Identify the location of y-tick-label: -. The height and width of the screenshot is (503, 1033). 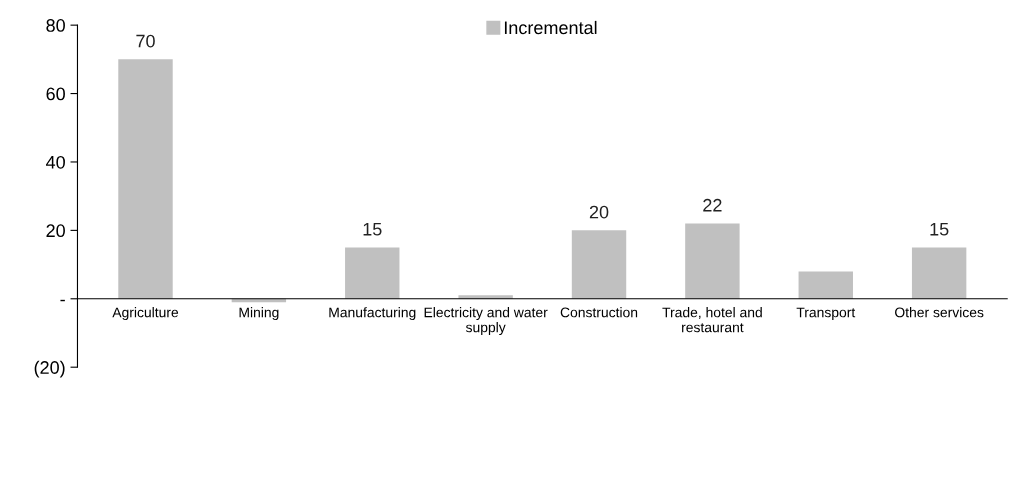
(62, 300).